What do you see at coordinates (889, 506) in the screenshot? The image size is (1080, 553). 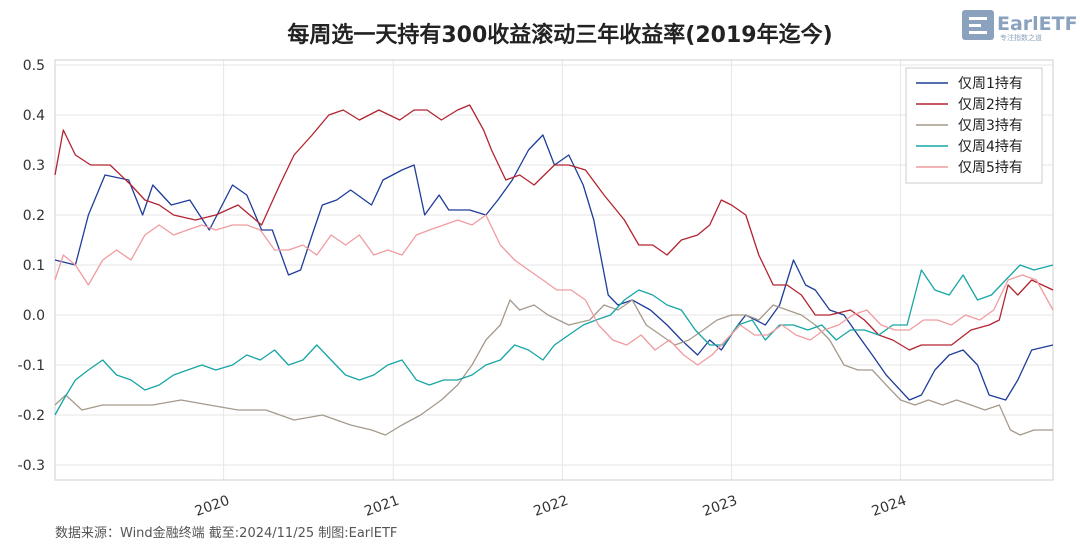 I see `x-tick-label: 2024` at bounding box center [889, 506].